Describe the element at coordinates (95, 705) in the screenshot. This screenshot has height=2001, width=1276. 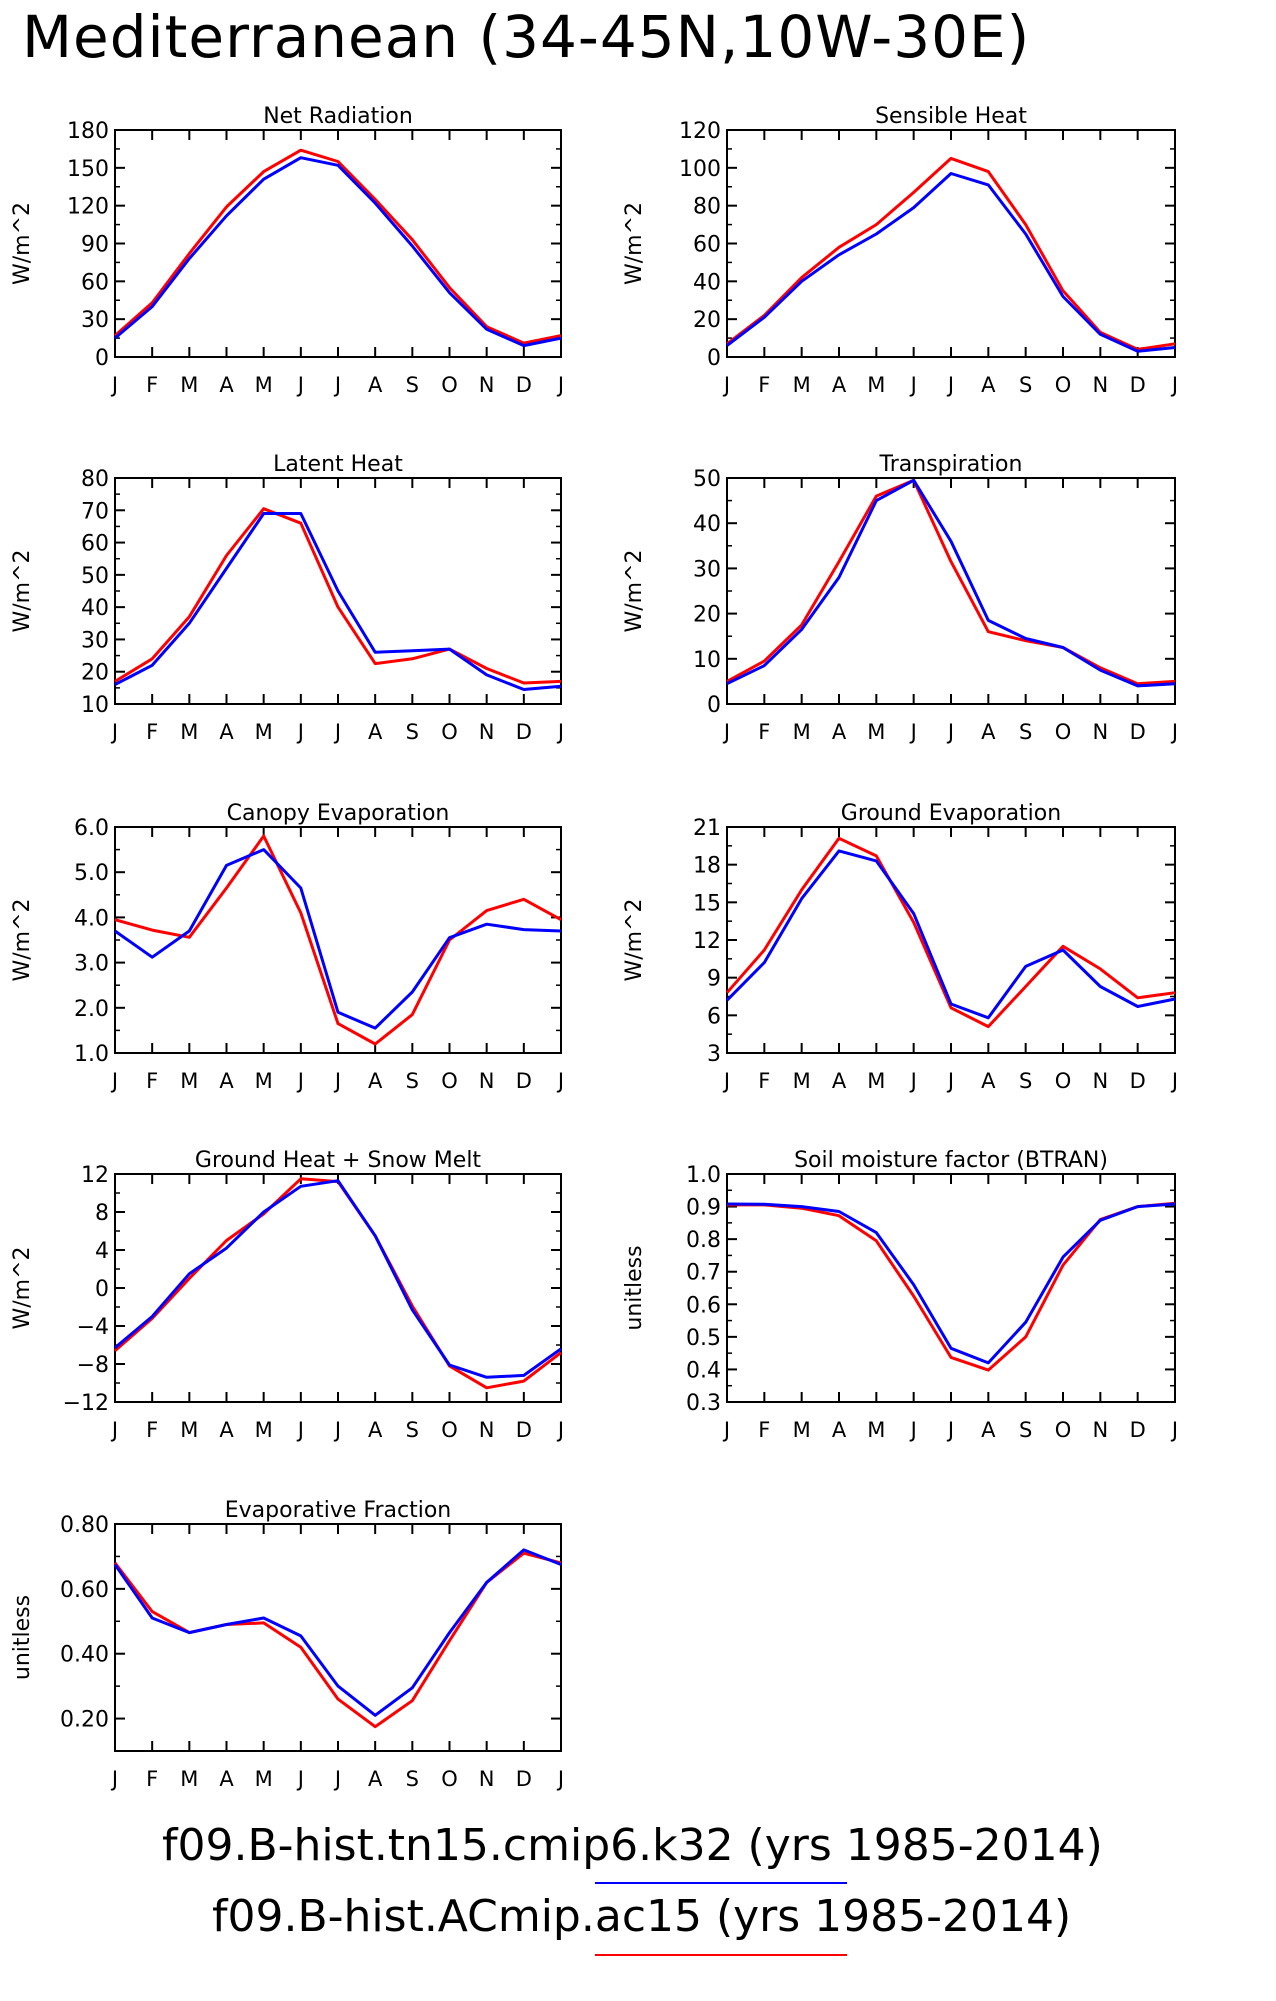
I see `y-tick-label: 10` at that location.